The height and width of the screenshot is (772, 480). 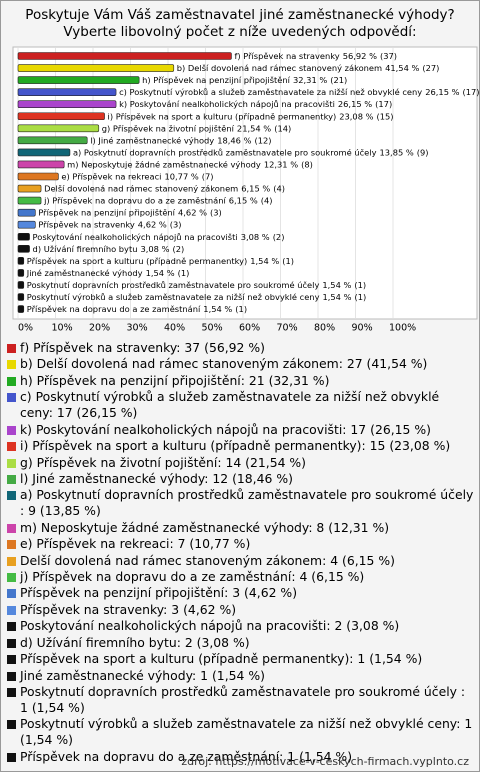 What do you see at coordinates (128, 609) in the screenshot?
I see `legend-label: Příspěvek na stravenky: 3 (4,62 %)` at bounding box center [128, 609].